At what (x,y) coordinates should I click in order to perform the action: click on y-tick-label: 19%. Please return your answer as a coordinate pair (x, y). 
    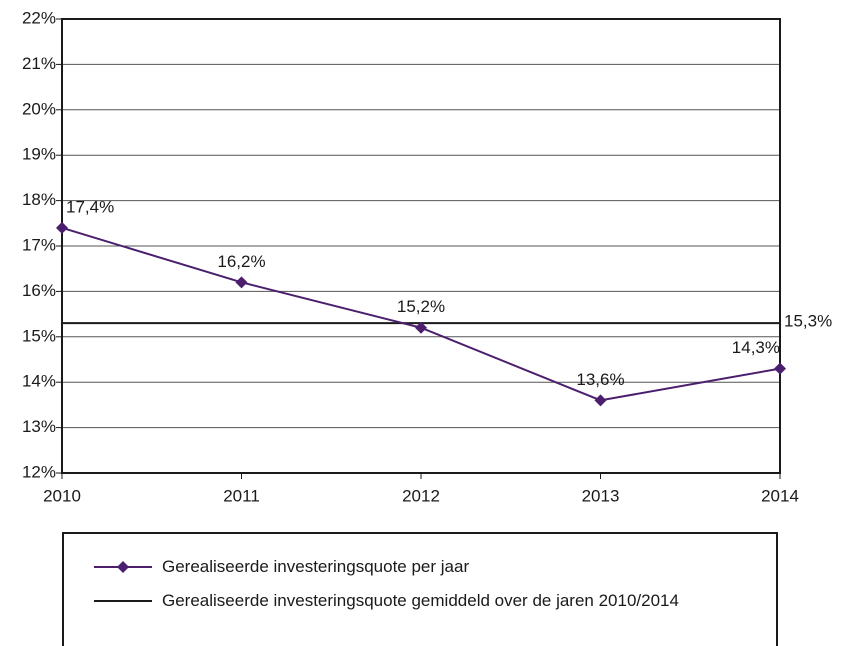
    Looking at the image, I should click on (39, 154).